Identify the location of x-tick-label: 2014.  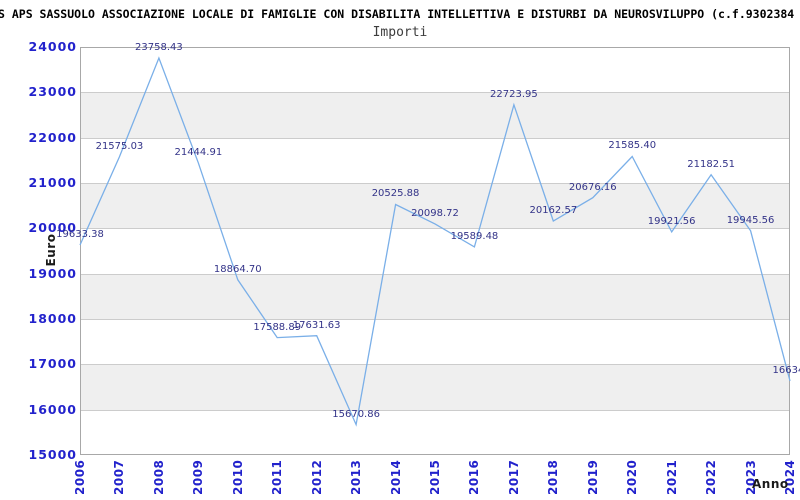
(395, 477).